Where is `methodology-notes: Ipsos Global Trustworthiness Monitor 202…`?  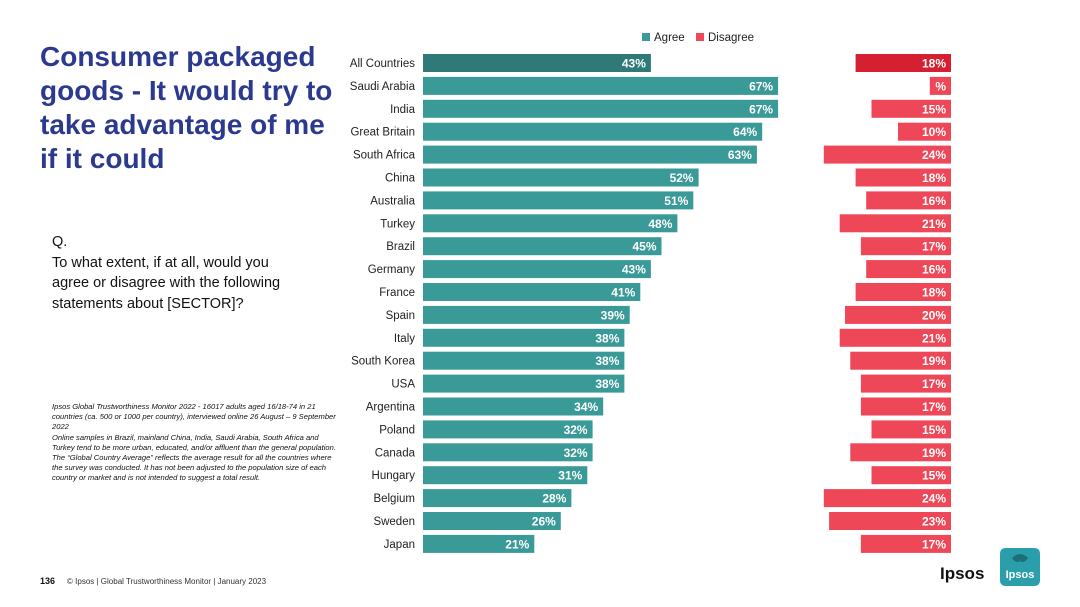
methodology-notes: Ipsos Global Trustworthiness Monitor 202… is located at coordinates (194, 443).